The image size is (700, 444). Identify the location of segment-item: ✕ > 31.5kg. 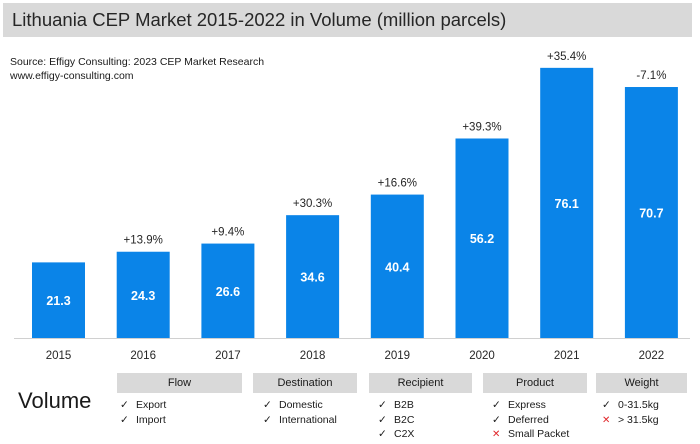
(630, 421).